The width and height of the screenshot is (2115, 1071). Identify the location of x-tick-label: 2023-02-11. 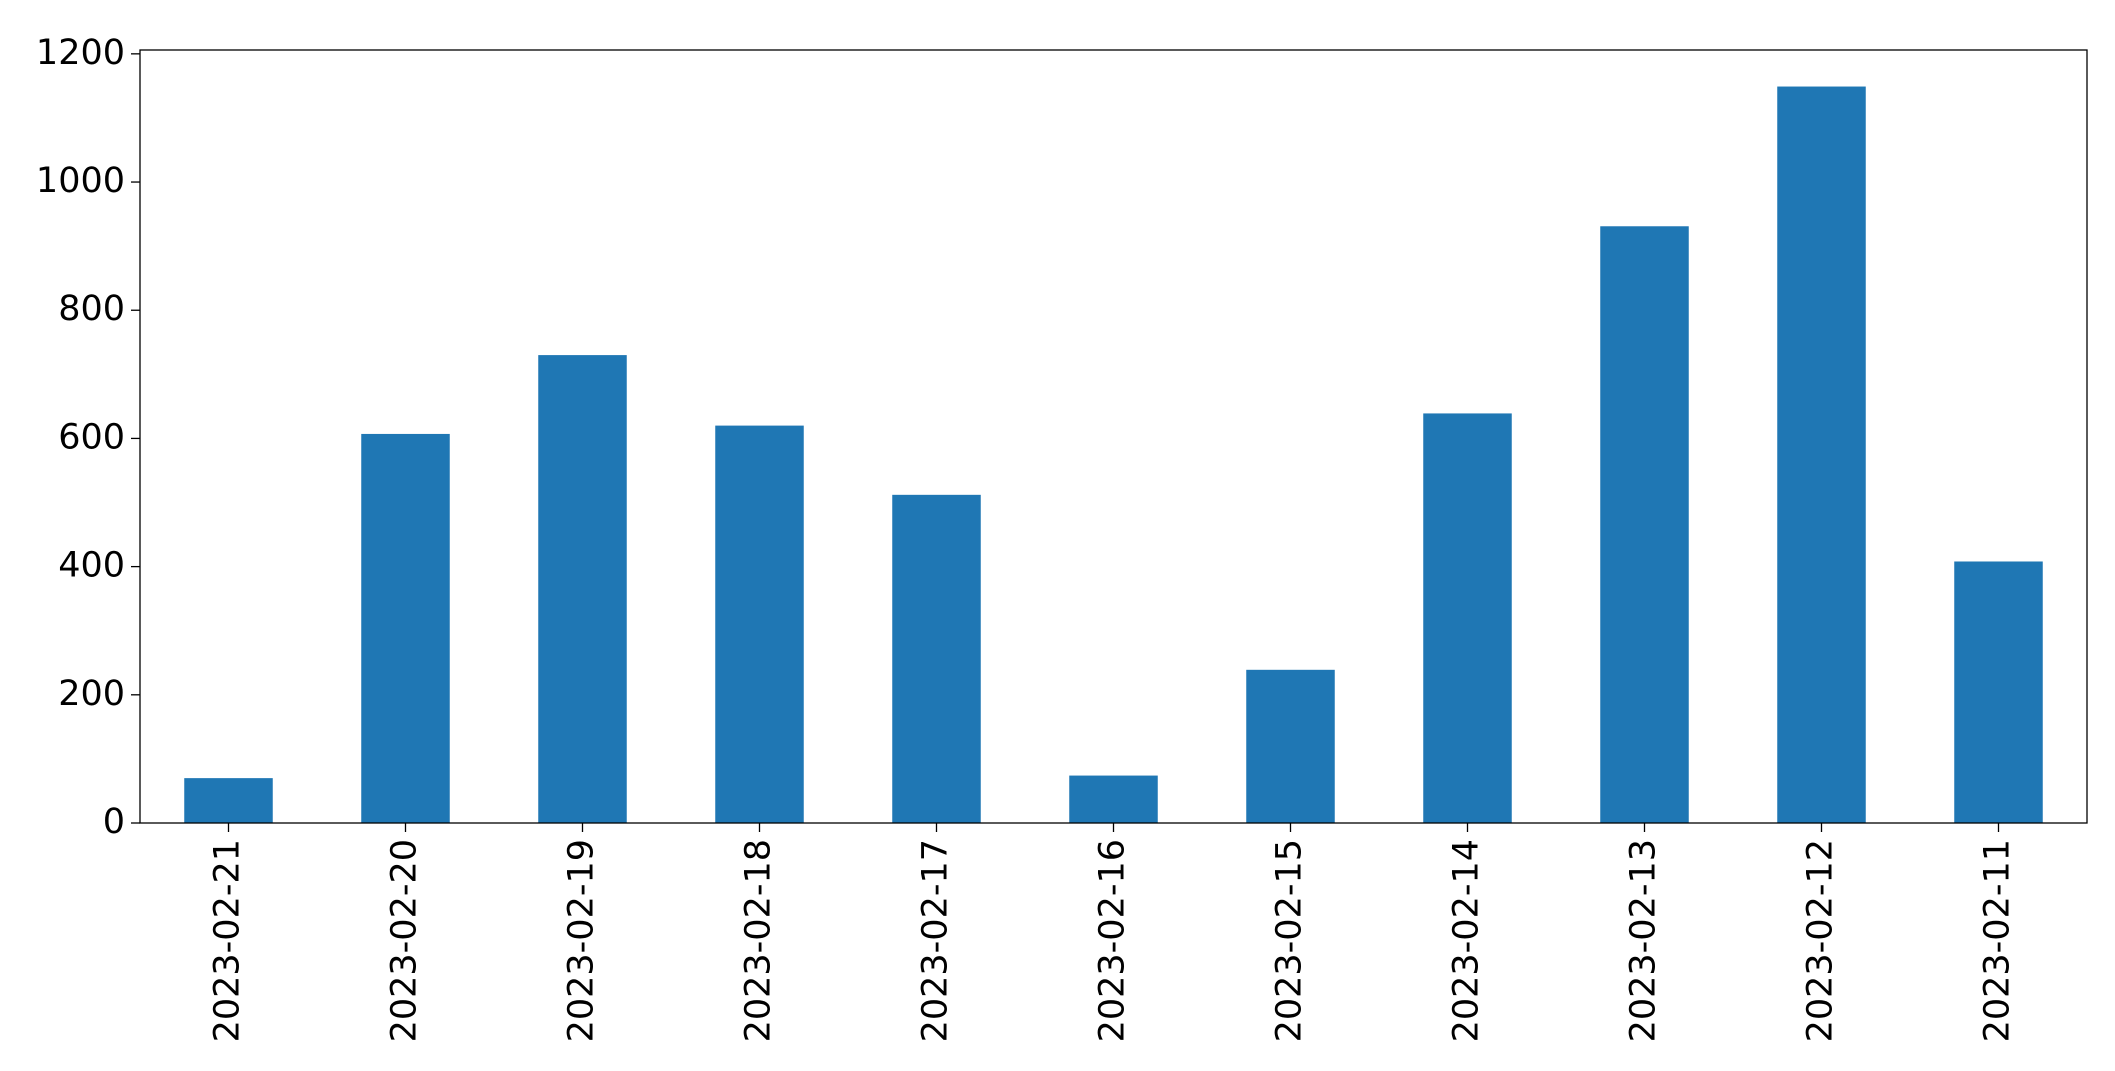
(1998, 940).